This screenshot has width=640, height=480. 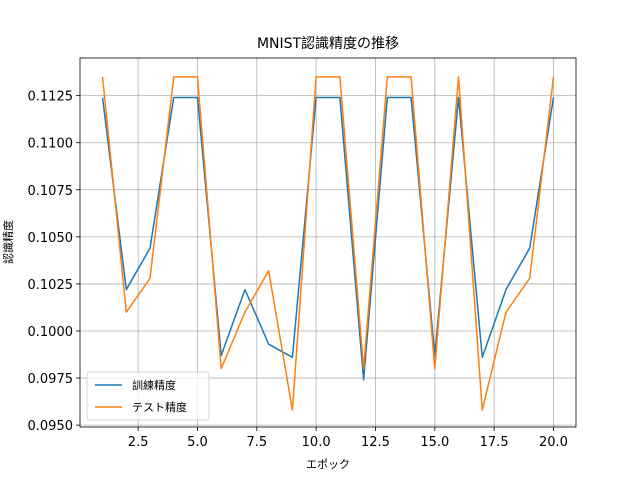 What do you see at coordinates (8, 242) in the screenshot?
I see `y-axis-label: 認識精度` at bounding box center [8, 242].